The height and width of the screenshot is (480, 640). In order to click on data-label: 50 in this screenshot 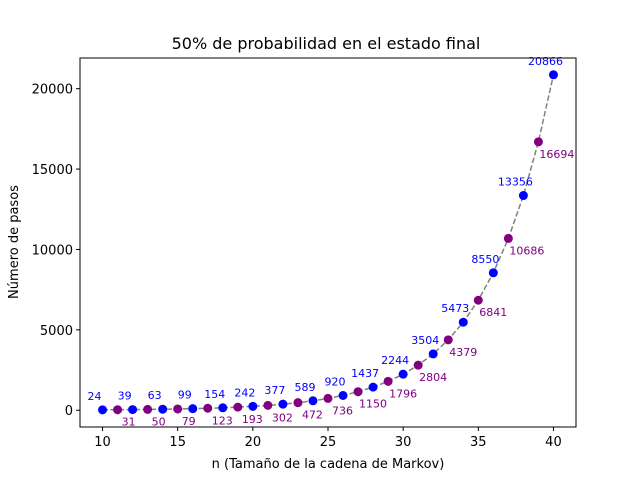, I will do `click(159, 421)`.